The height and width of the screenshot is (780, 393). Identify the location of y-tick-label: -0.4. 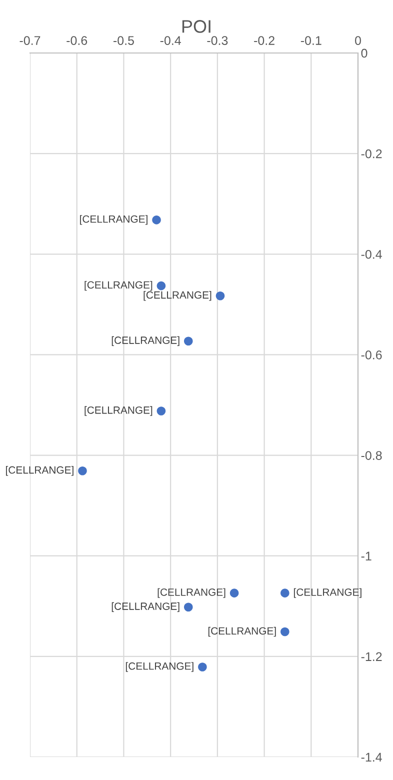
(371, 254).